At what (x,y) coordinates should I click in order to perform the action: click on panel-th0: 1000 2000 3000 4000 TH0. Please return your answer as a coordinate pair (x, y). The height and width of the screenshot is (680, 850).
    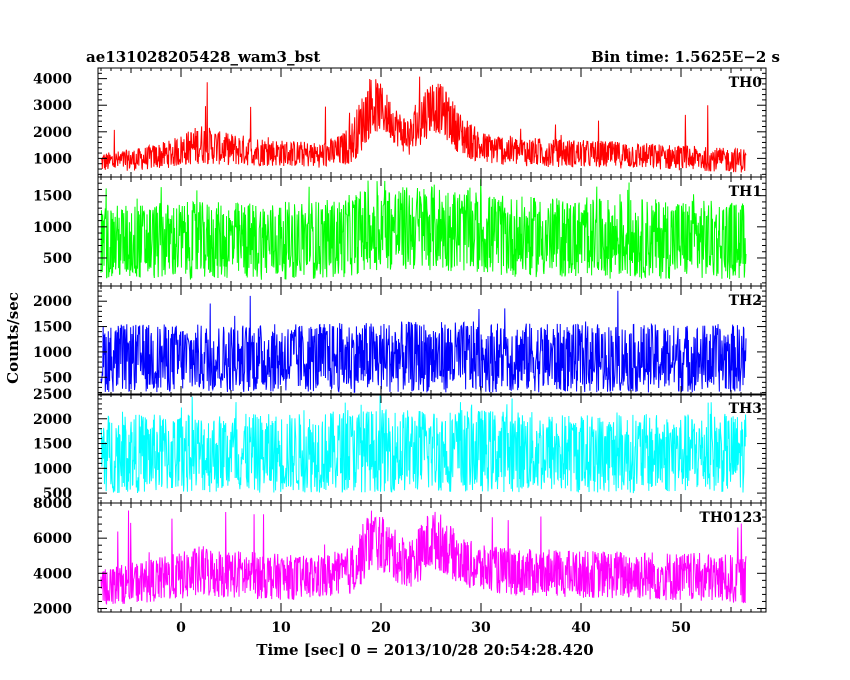
    Looking at the image, I should click on (400, 122).